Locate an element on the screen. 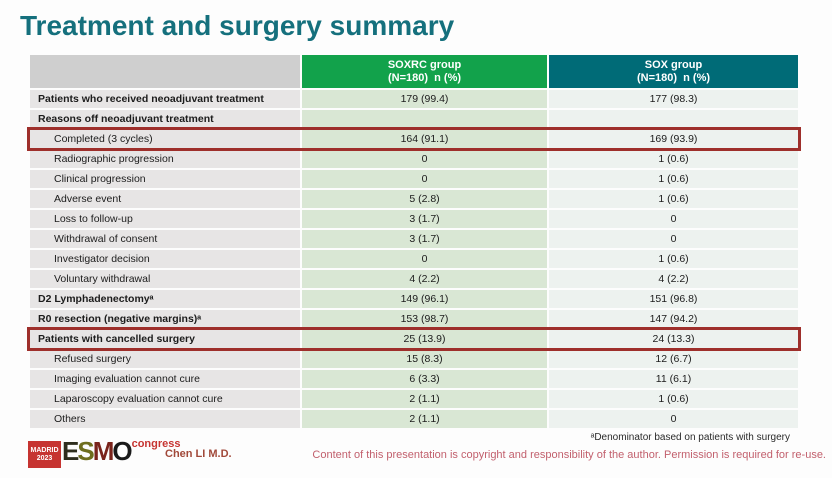 This screenshot has height=478, width=832. row-label: Withdrawal of consent is located at coordinates (165, 239).